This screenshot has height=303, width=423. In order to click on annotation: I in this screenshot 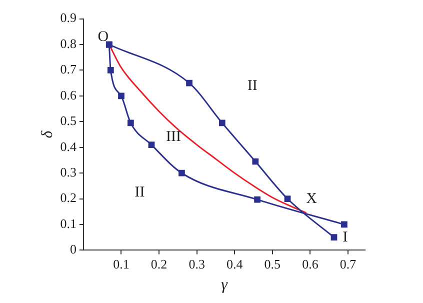, I will do `click(345, 237)`.